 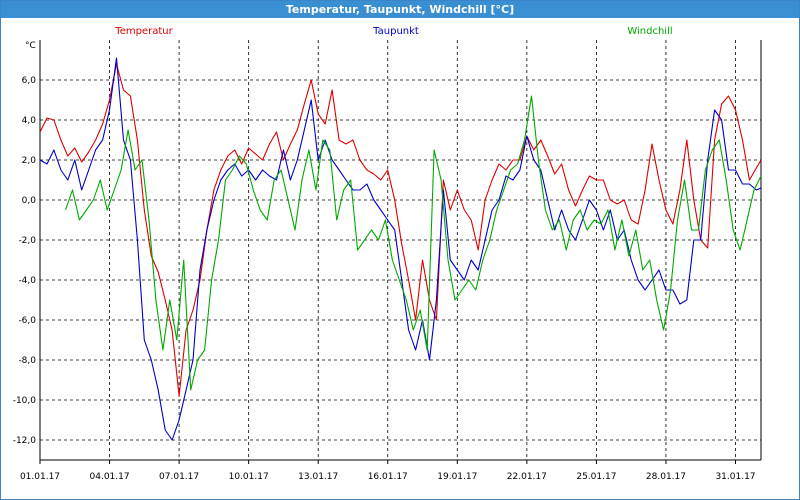 I want to click on x-tick-label: 31.01.17, so click(x=735, y=477).